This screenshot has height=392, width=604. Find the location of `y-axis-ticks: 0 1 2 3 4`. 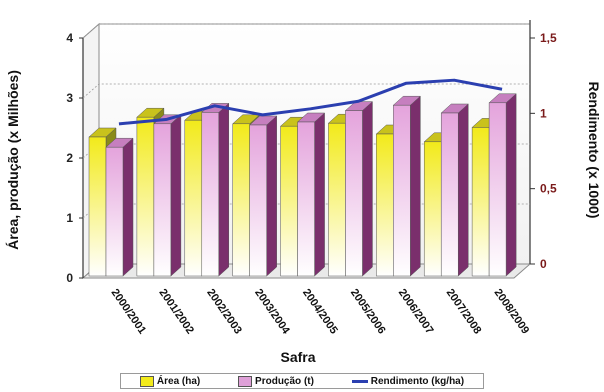

y-axis-ticks: 0 1 2 3 4 is located at coordinates (74, 158).